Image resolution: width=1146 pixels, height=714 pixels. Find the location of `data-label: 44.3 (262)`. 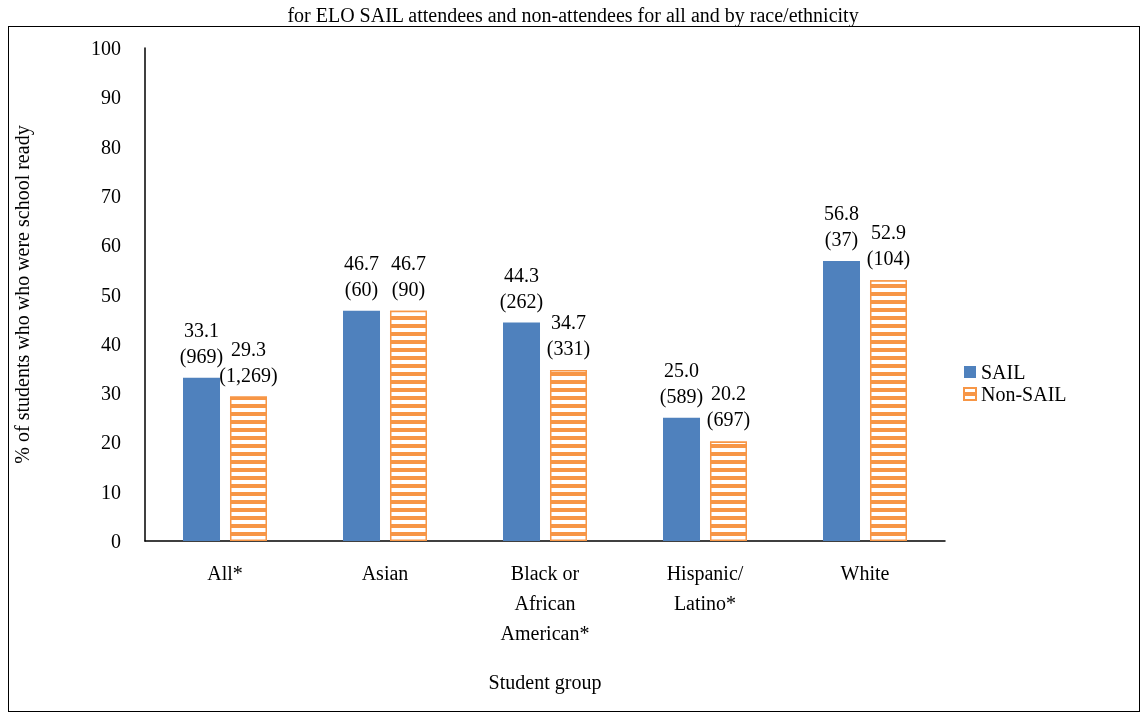

data-label: 44.3 (262) is located at coordinates (521, 288).